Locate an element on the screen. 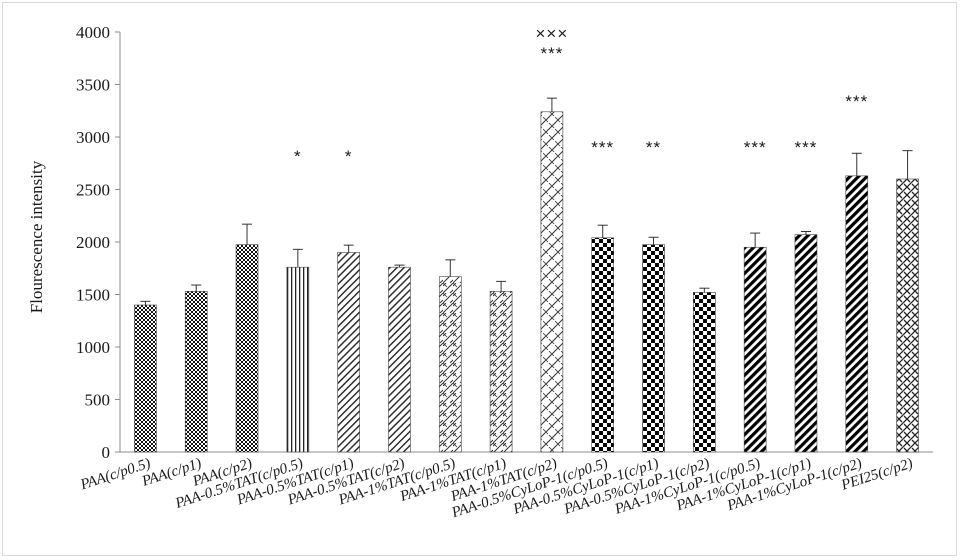  significance-label: ** is located at coordinates (653, 147).